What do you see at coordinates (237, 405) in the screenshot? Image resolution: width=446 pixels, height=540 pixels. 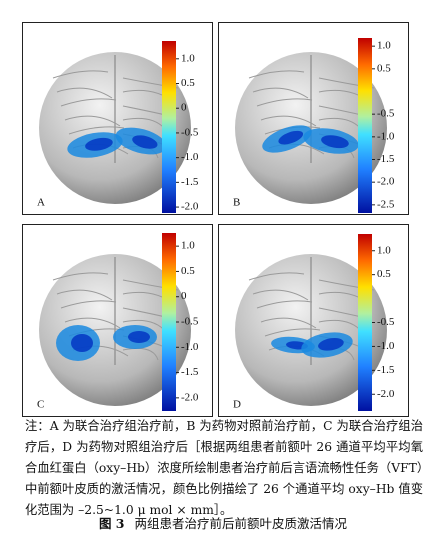 I see `panel-label: D` at bounding box center [237, 405].